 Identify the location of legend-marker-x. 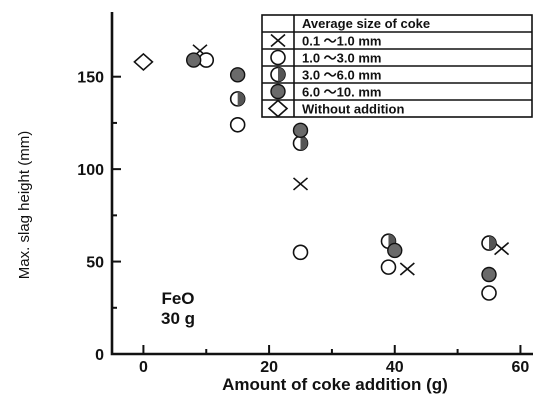
(278, 40).